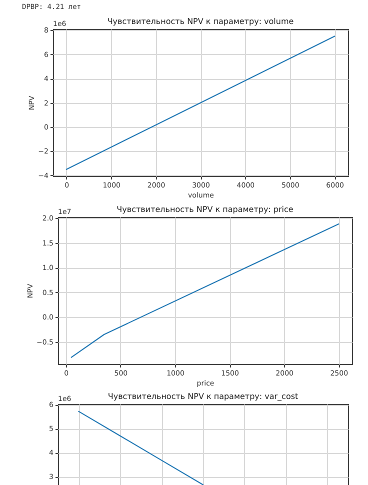  Describe the element at coordinates (205, 209) in the screenshot. I see `chart-title: Чувствительность NPV к параметру: price` at that location.